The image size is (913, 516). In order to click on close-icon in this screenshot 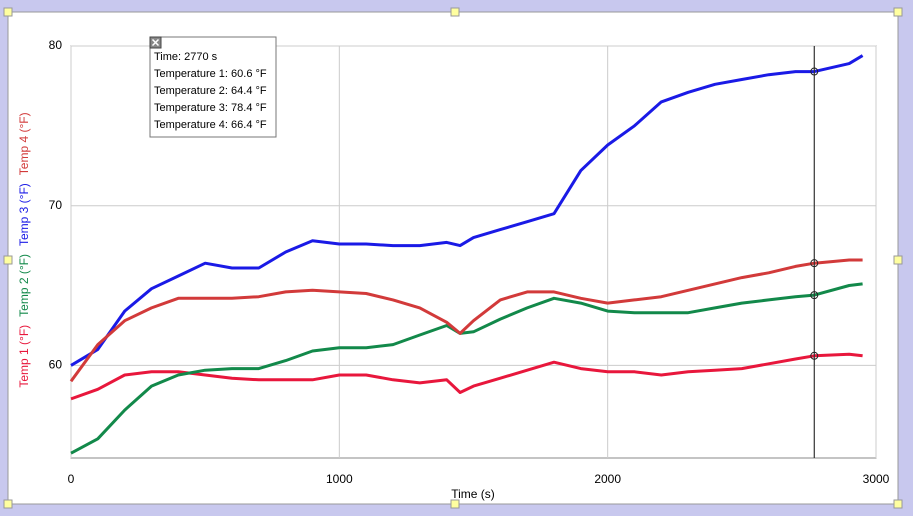, I will do `click(155, 42)`.